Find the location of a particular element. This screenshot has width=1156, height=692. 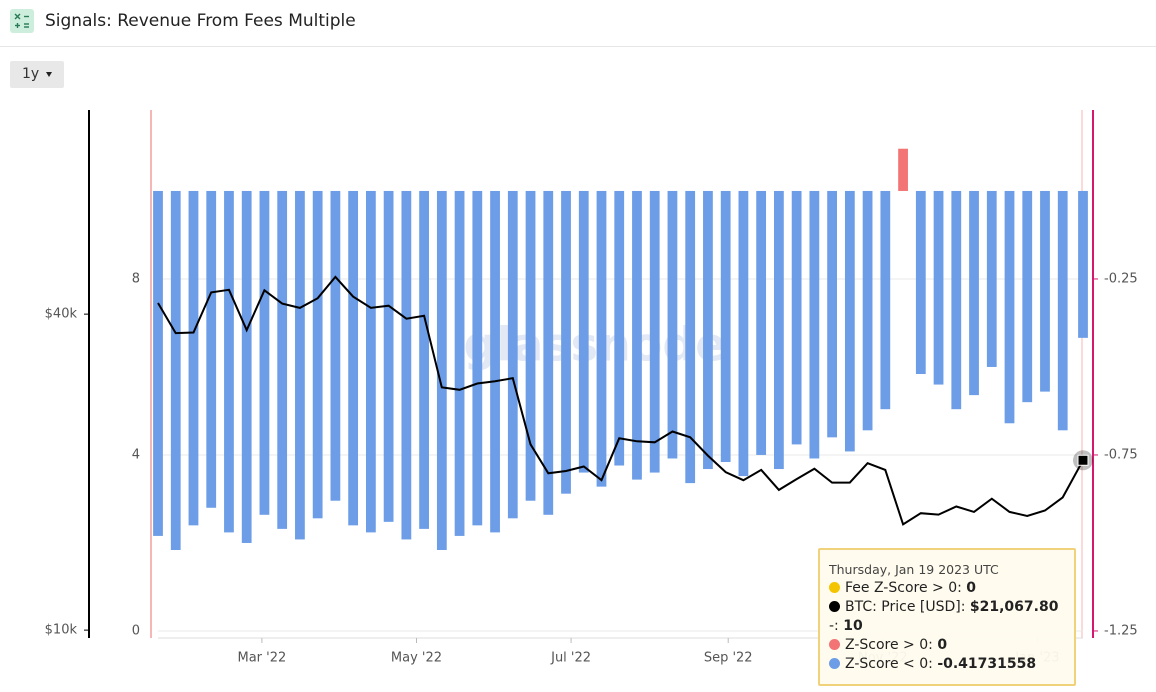

range-selector: 1y is located at coordinates (37, 74).